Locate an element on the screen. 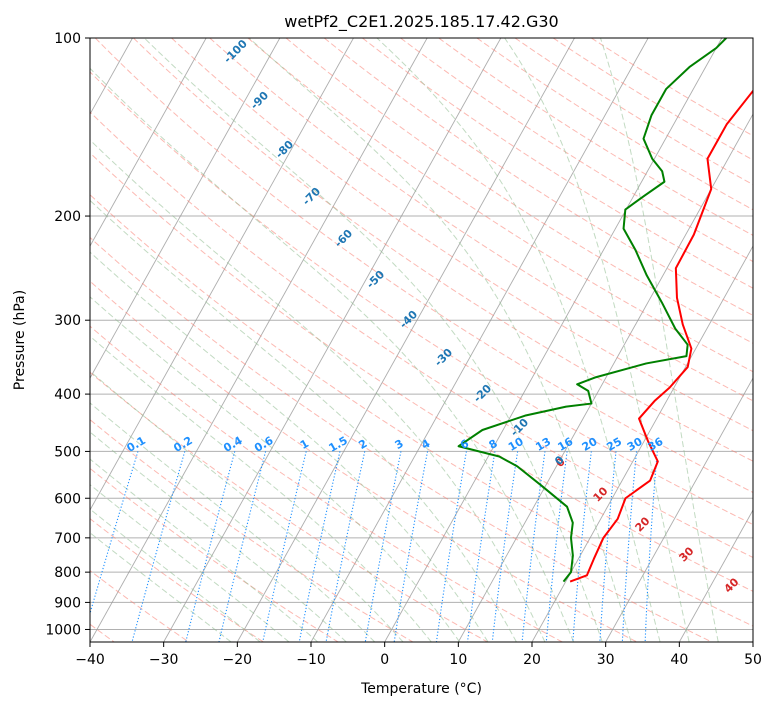 The image size is (775, 712). y-tick-label: 300 is located at coordinates (67, 321).